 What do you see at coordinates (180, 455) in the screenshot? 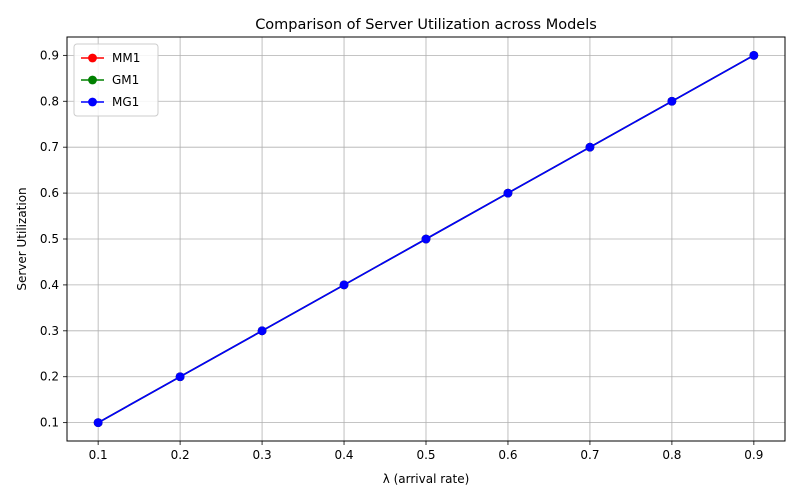
I see `x-tick-label: 0.2` at bounding box center [180, 455].